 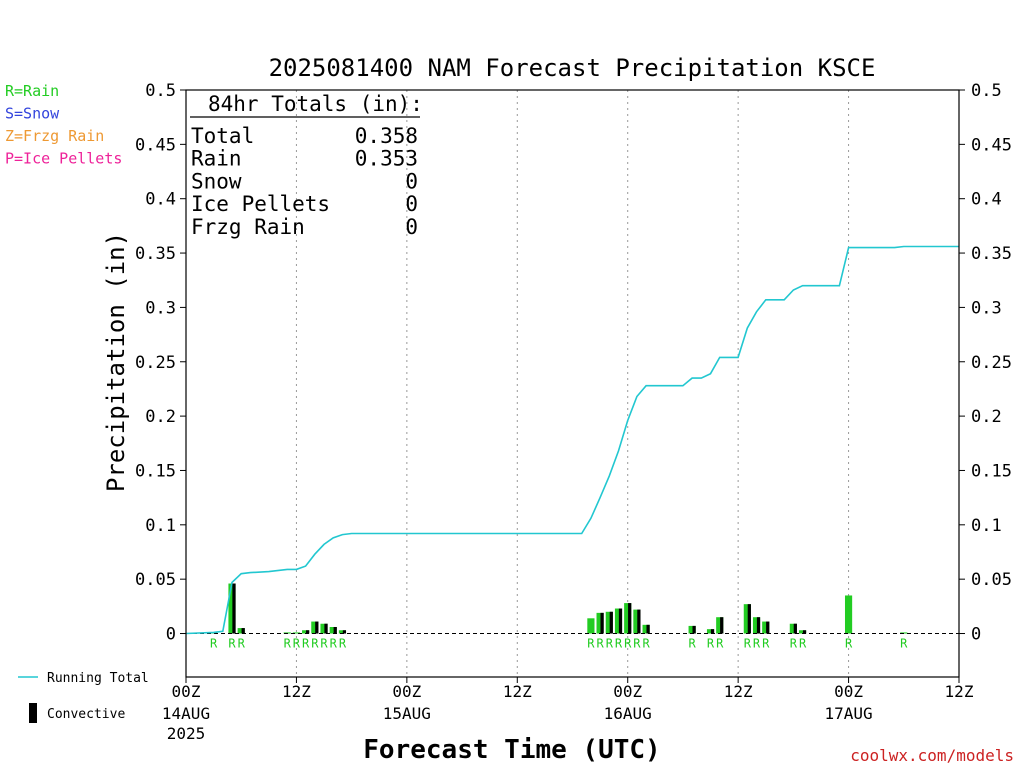 I want to click on series-legend: Running Total Convective, so click(x=83, y=697).